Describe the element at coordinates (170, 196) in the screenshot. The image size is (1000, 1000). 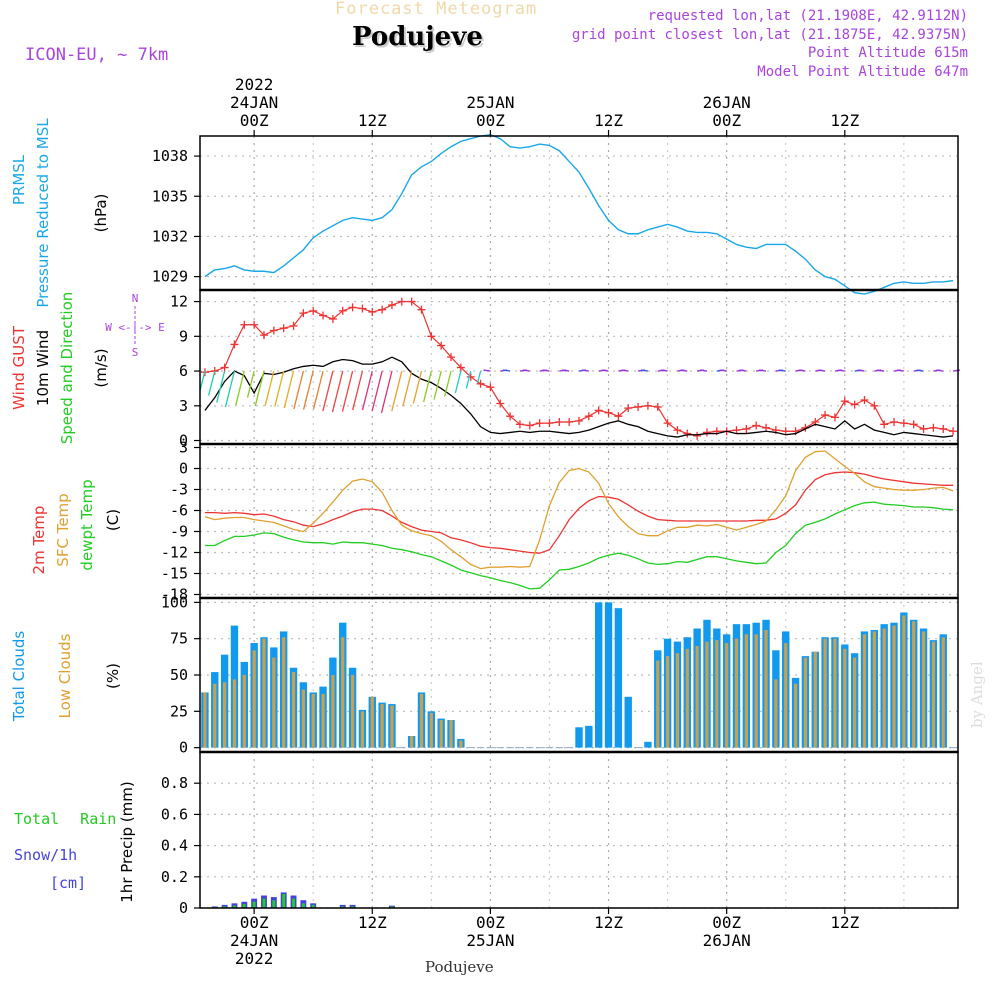
I see `y-tick-label: 1035` at that location.